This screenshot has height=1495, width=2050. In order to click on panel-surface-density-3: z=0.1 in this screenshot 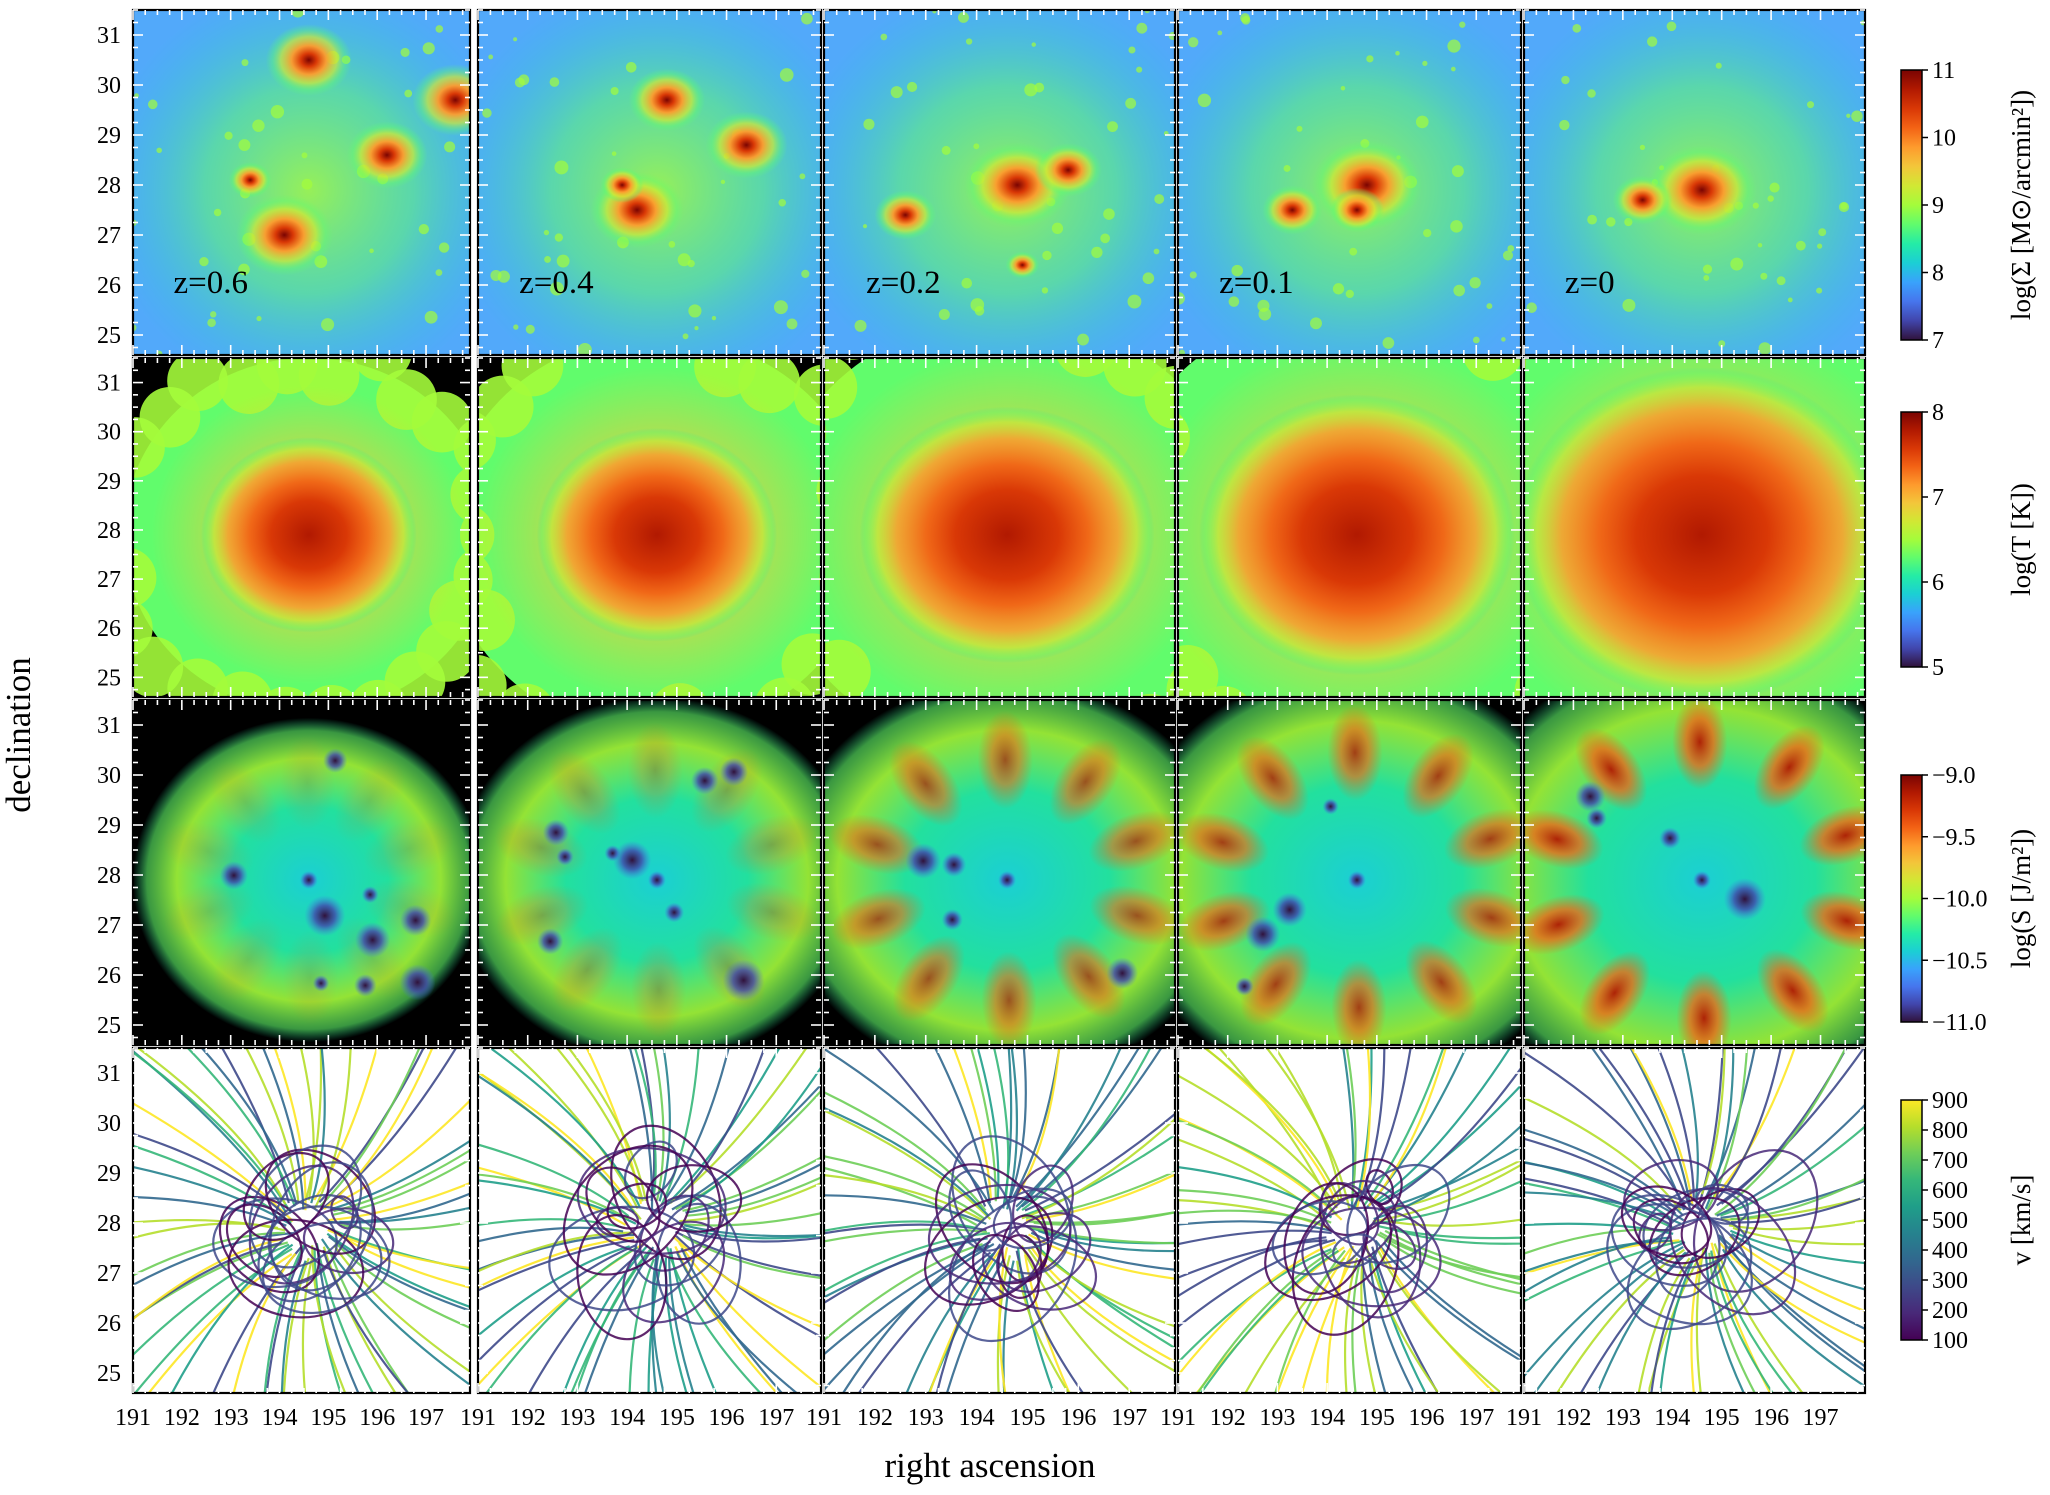, I will do `click(1349, 182)`.